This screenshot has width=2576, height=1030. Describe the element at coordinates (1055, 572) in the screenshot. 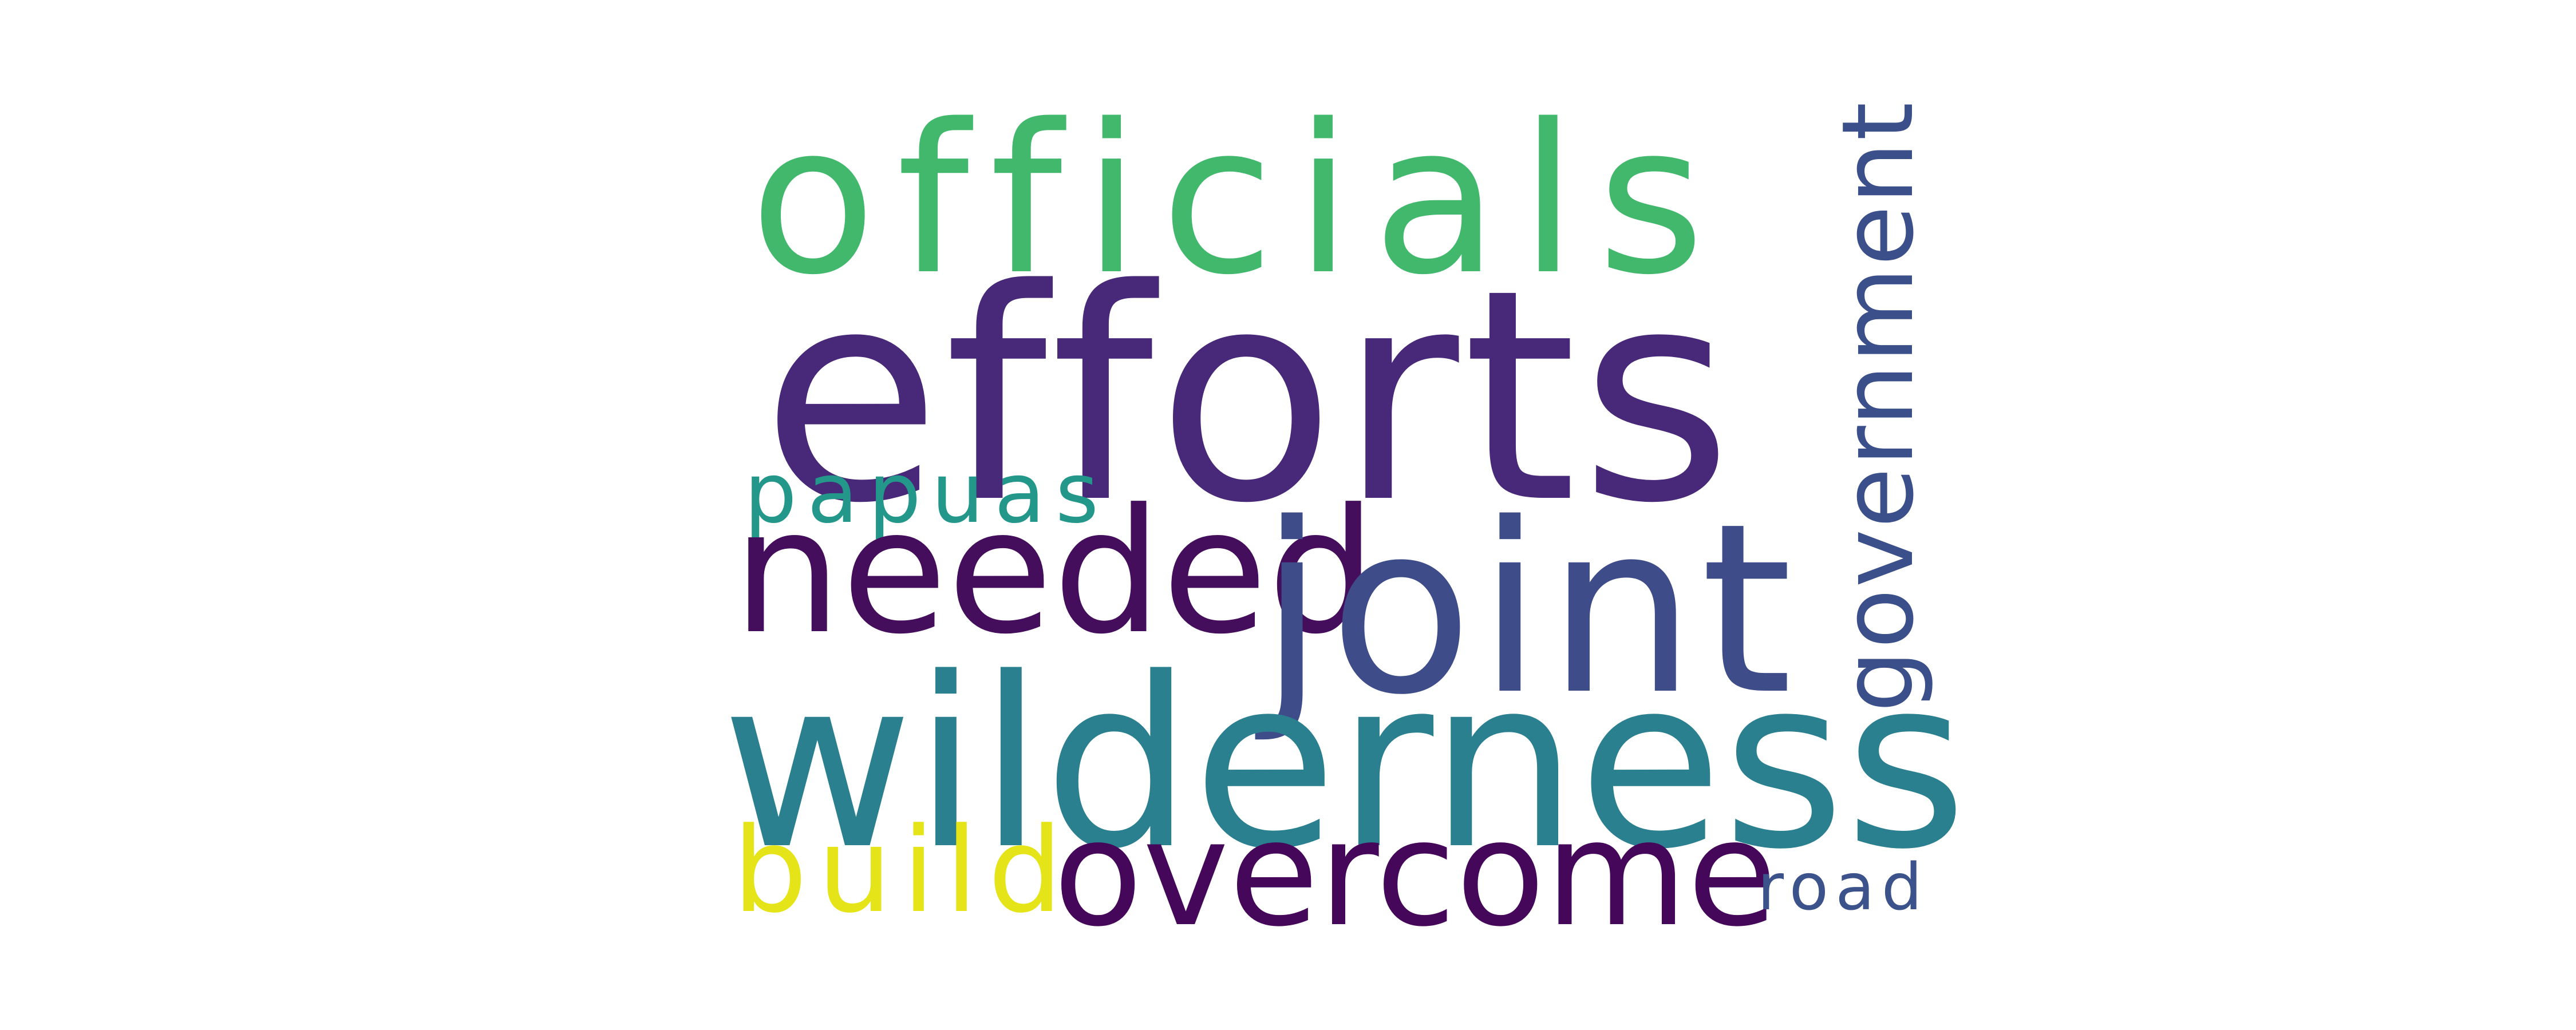

I see `word-needed: needed` at that location.